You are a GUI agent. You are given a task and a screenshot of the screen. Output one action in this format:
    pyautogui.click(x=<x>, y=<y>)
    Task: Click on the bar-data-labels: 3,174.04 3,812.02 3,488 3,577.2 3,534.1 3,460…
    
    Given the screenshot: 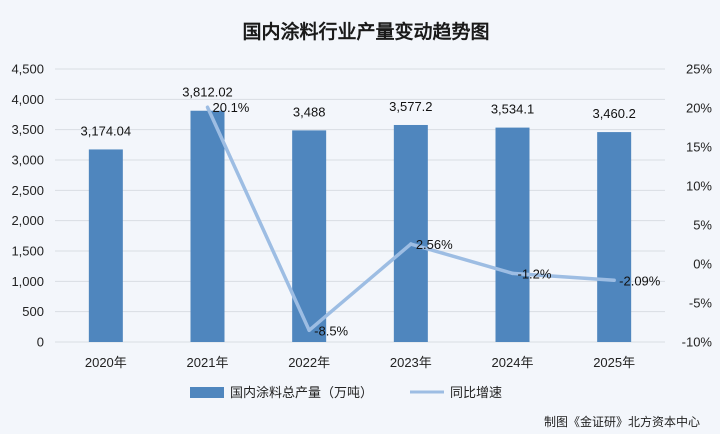 What is the action you would take?
    pyautogui.click(x=358, y=112)
    